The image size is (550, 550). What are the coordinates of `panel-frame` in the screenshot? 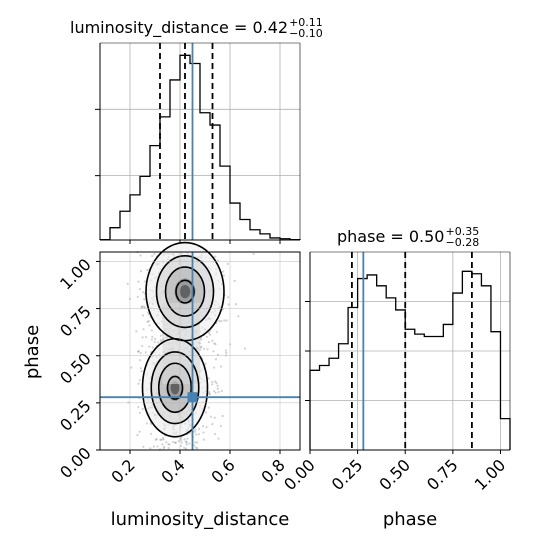 It's located at (200, 351).